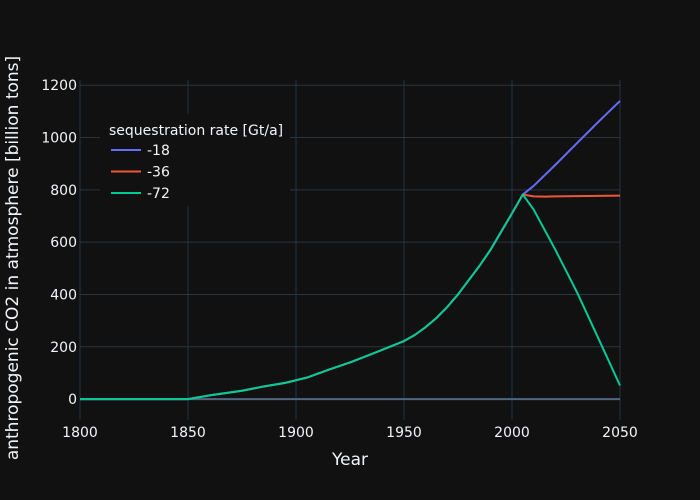  I want to click on x-tick-label: 2050, so click(620, 433).